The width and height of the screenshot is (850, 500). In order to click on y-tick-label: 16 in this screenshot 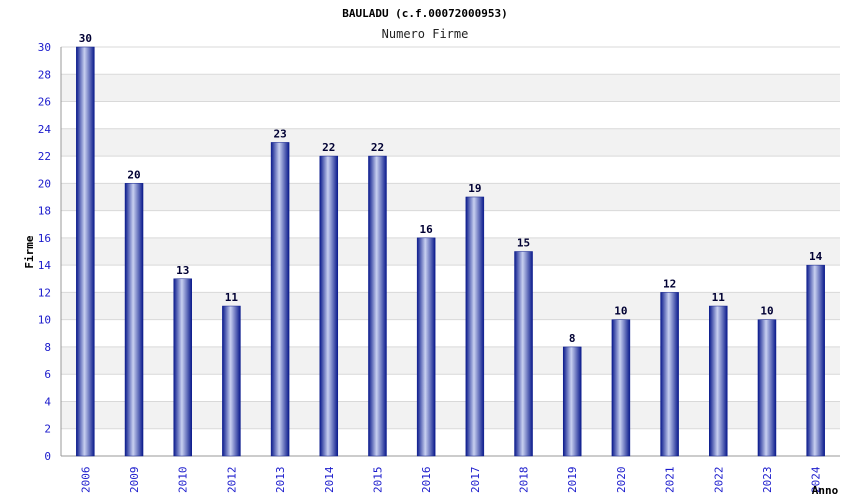, I will do `click(44, 238)`.